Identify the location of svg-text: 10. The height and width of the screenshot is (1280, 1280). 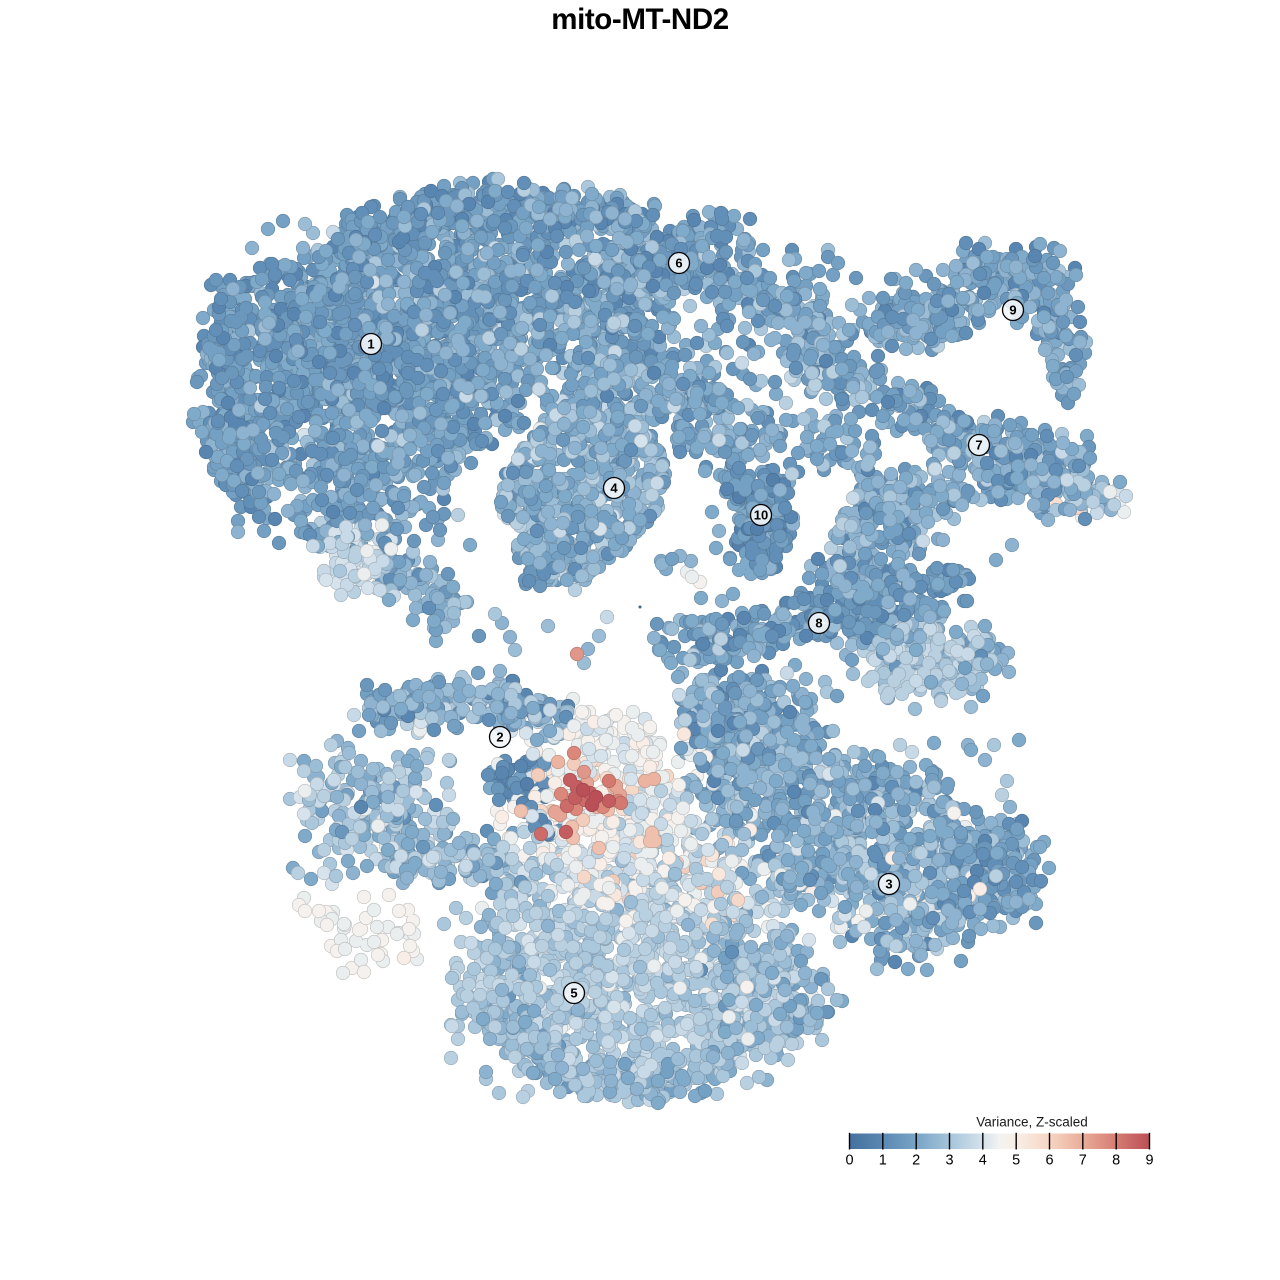
(761, 515).